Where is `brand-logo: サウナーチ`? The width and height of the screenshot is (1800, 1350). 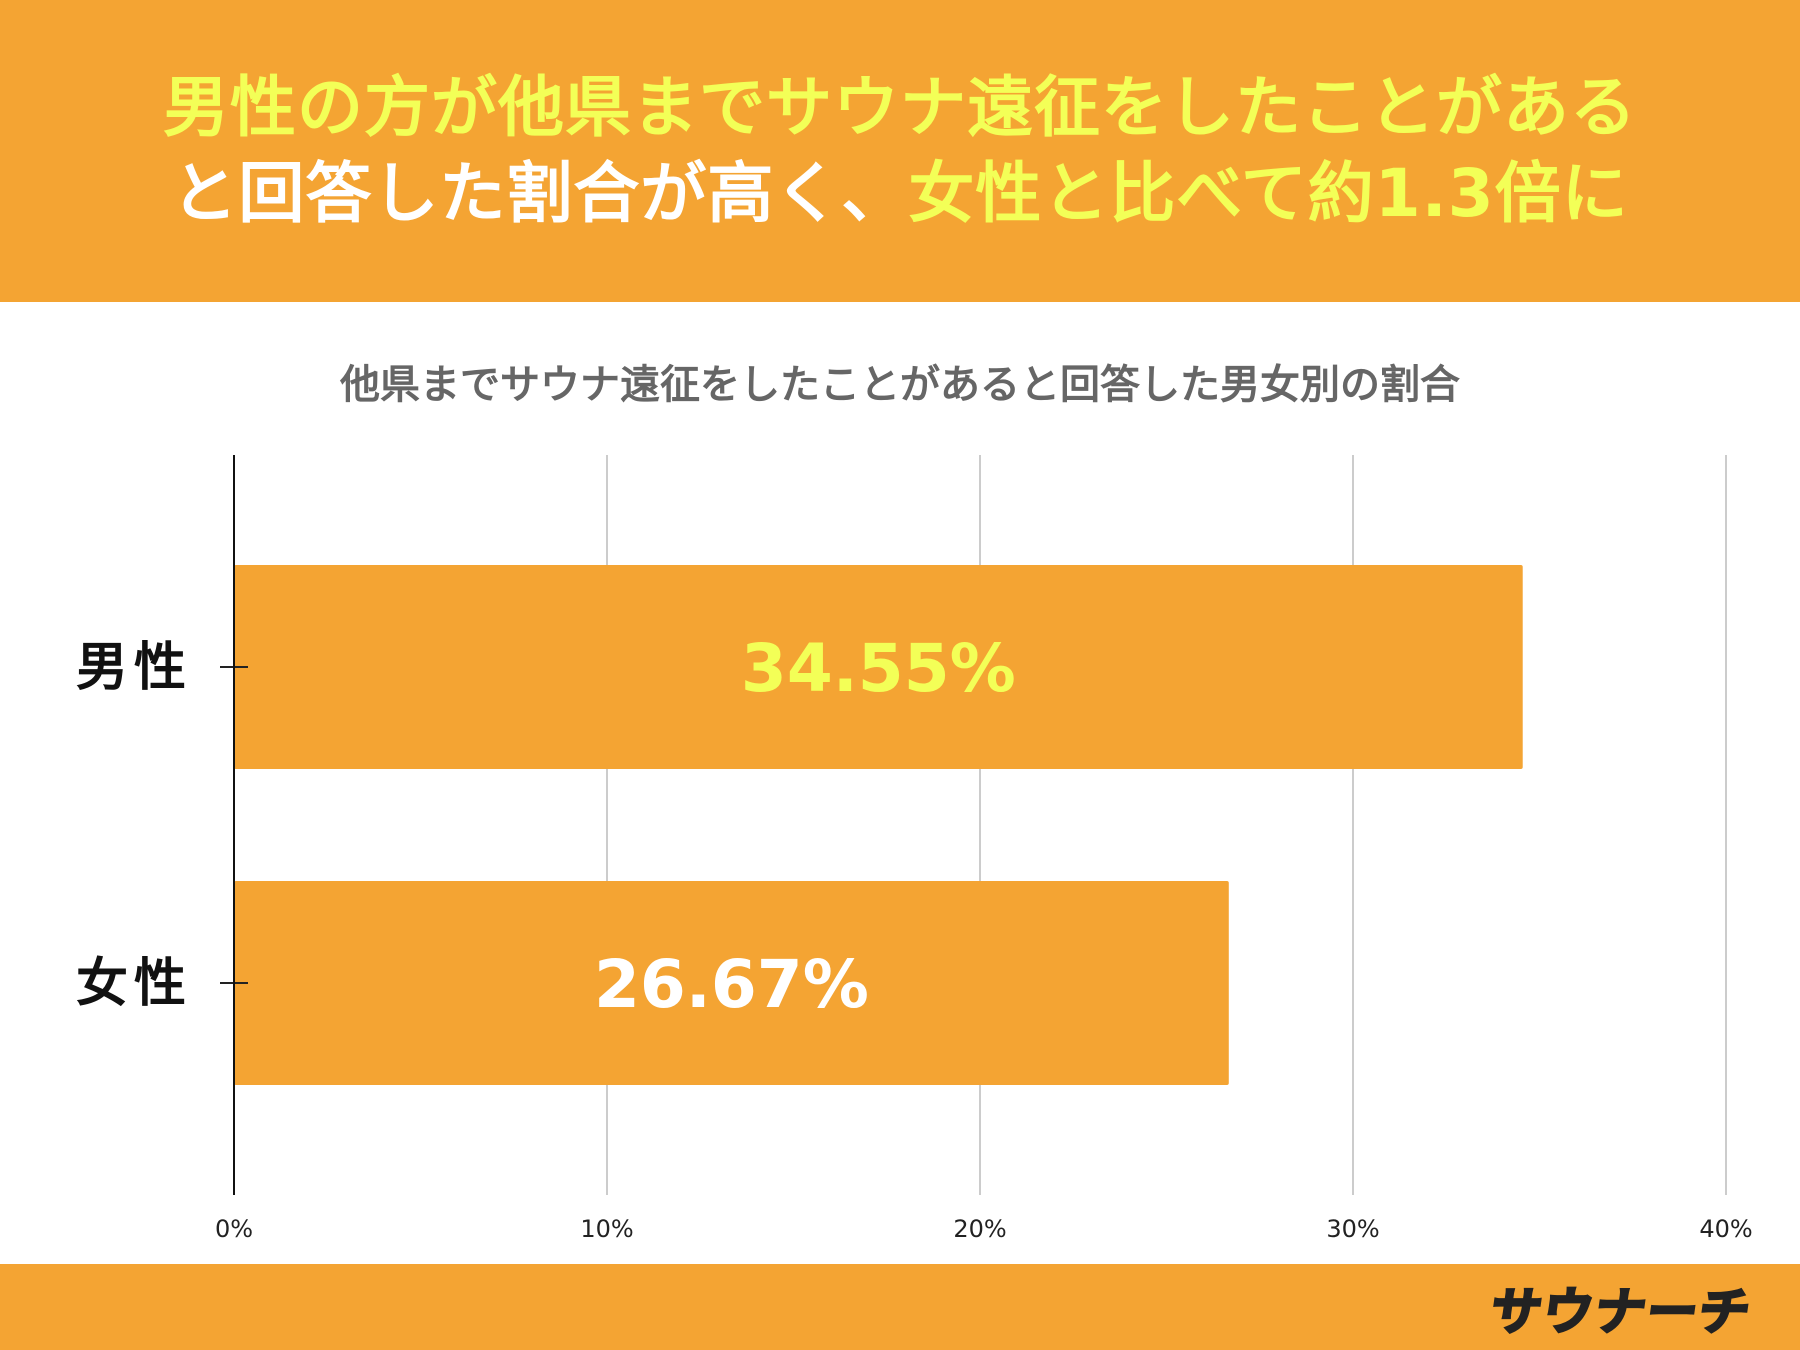
brand-logo: サウナーチ is located at coordinates (1621, 1312).